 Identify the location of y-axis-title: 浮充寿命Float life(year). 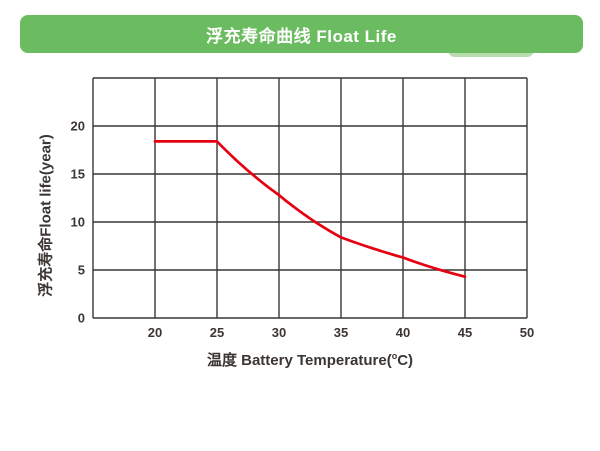
(46, 215).